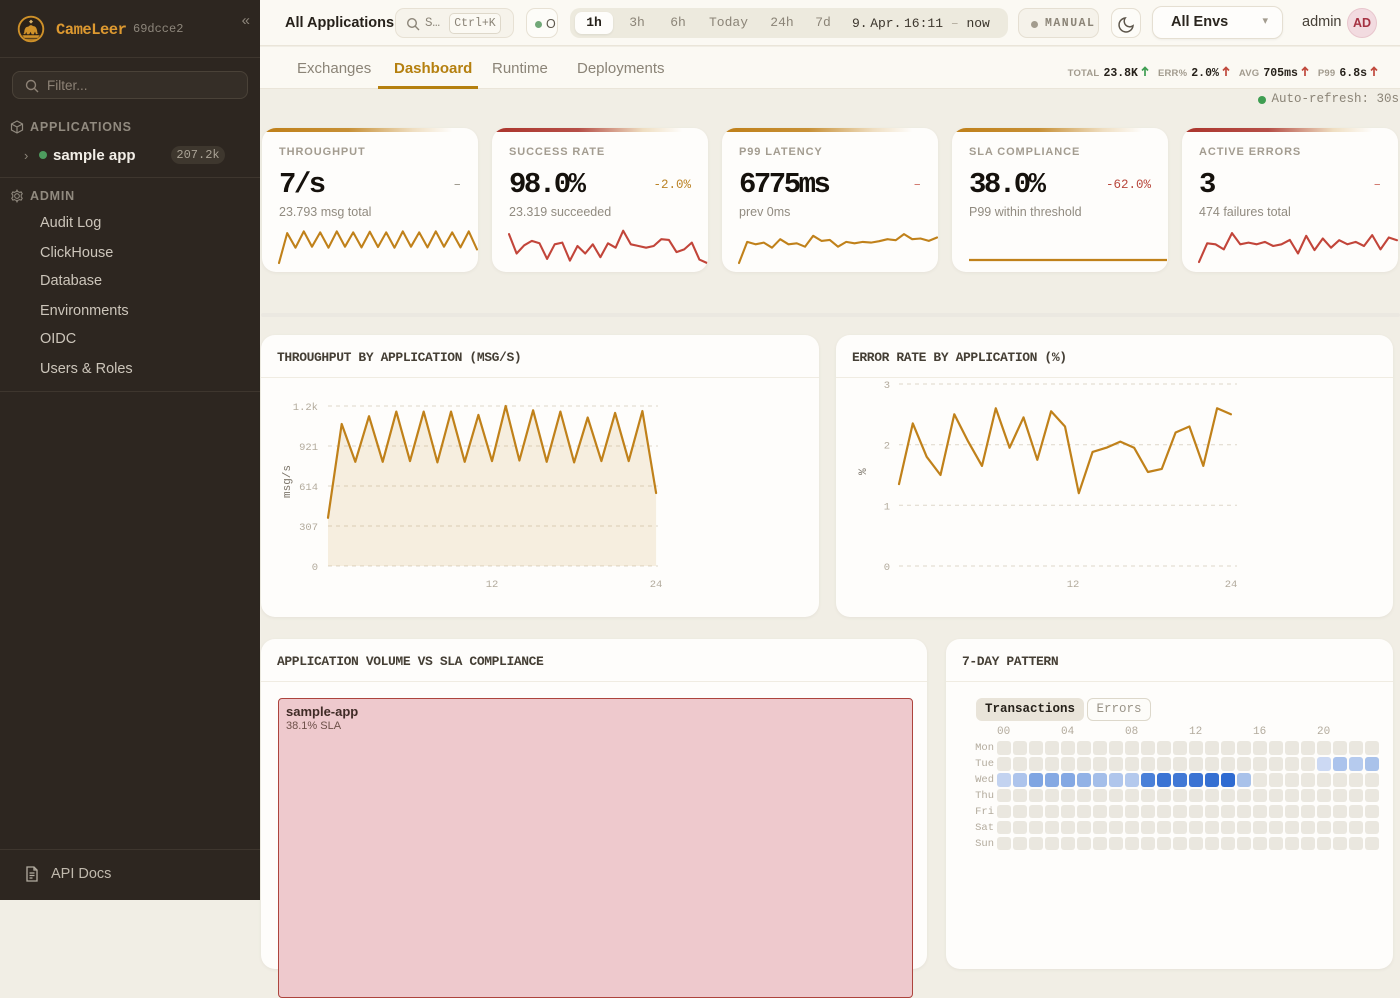  I want to click on svg-text: 3, so click(887, 386).